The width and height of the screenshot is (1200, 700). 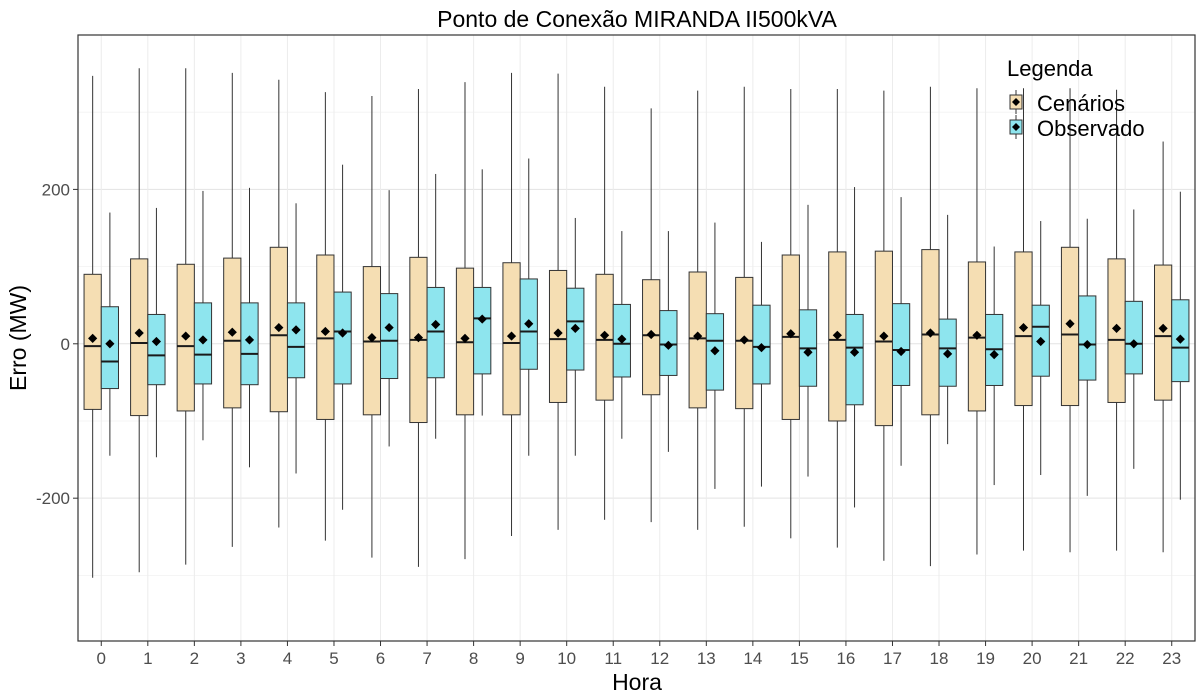 What do you see at coordinates (1091, 128) in the screenshot?
I see `legend-label: Observado` at bounding box center [1091, 128].